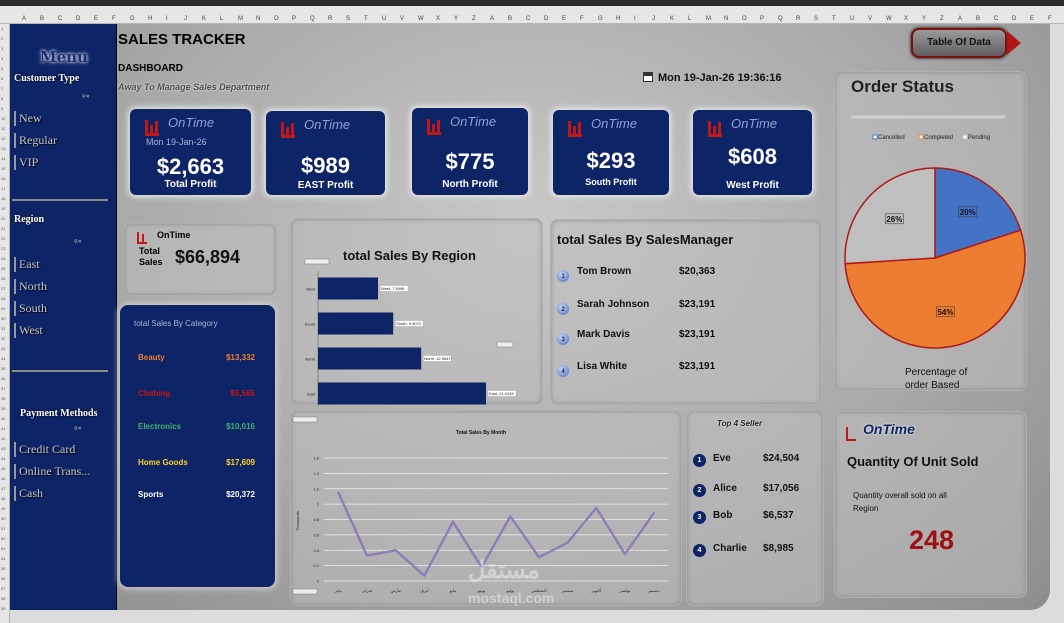 Image resolution: width=1064 pixels, height=623 pixels. What do you see at coordinates (3, 128) in the screenshot?
I see `row-header: 11` at bounding box center [3, 128].